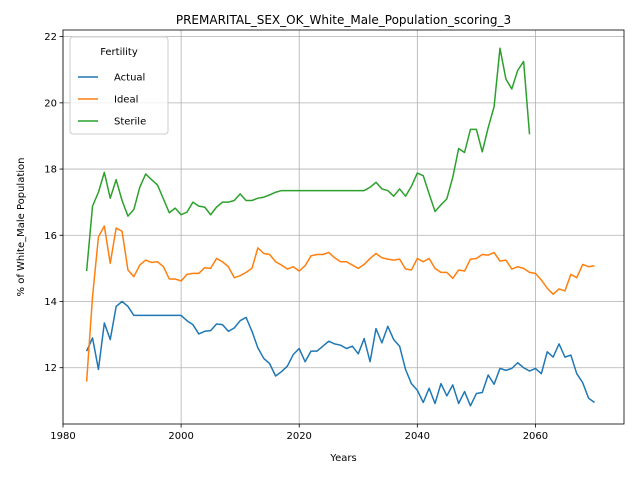 The height and width of the screenshot is (480, 640). I want to click on x-tick-label: 2020, so click(298, 436).